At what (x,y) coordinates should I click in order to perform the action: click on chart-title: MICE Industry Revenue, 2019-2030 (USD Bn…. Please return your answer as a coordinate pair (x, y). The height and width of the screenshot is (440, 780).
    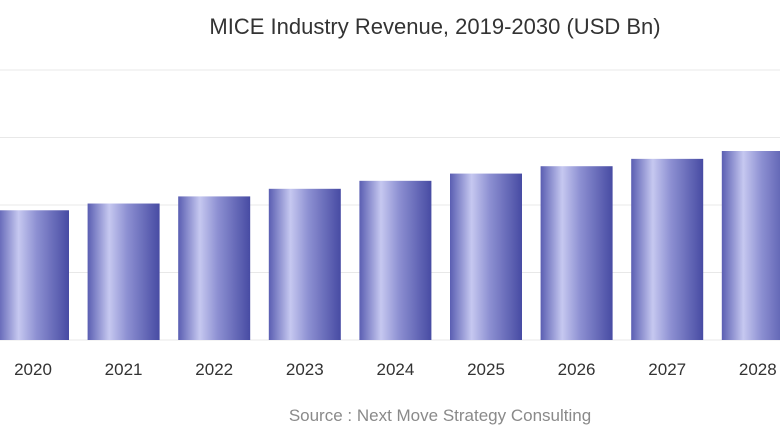
    Looking at the image, I should click on (435, 26).